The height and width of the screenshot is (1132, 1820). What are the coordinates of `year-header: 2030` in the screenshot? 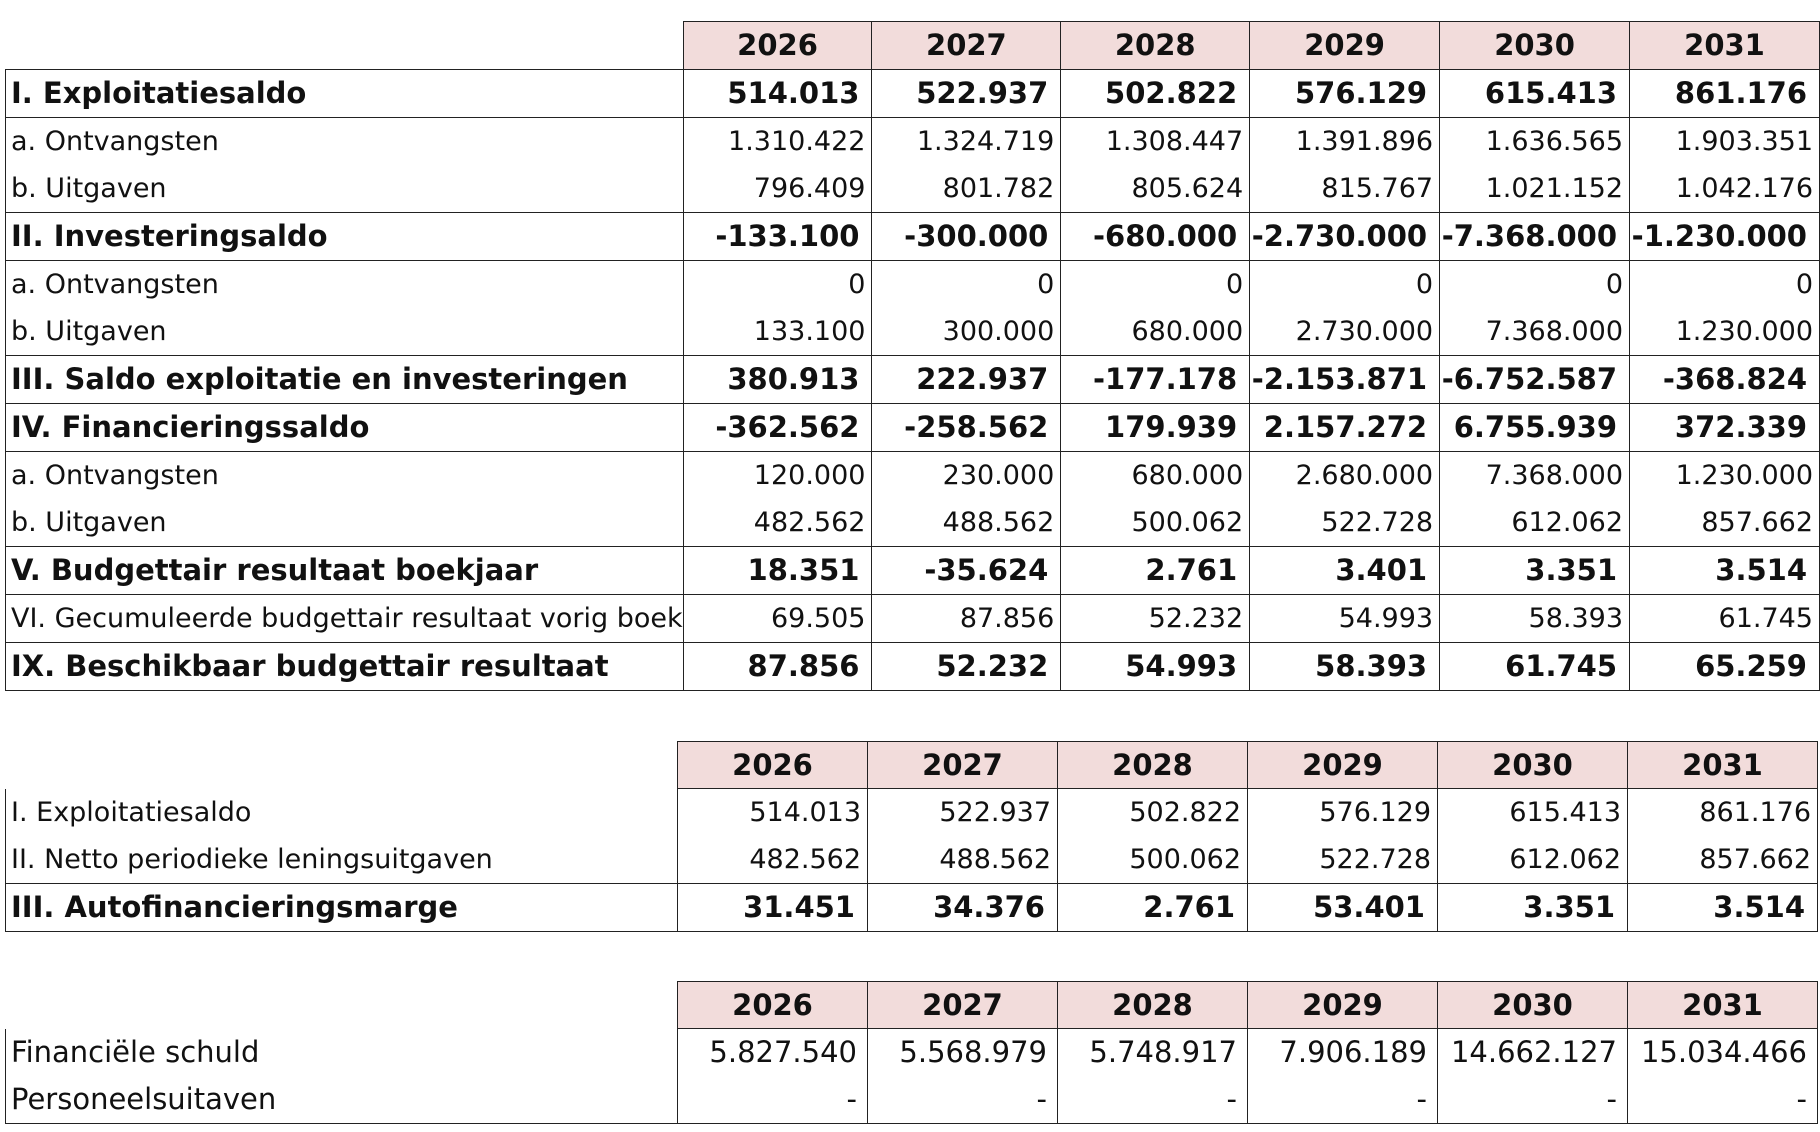 It's located at (1535, 45).